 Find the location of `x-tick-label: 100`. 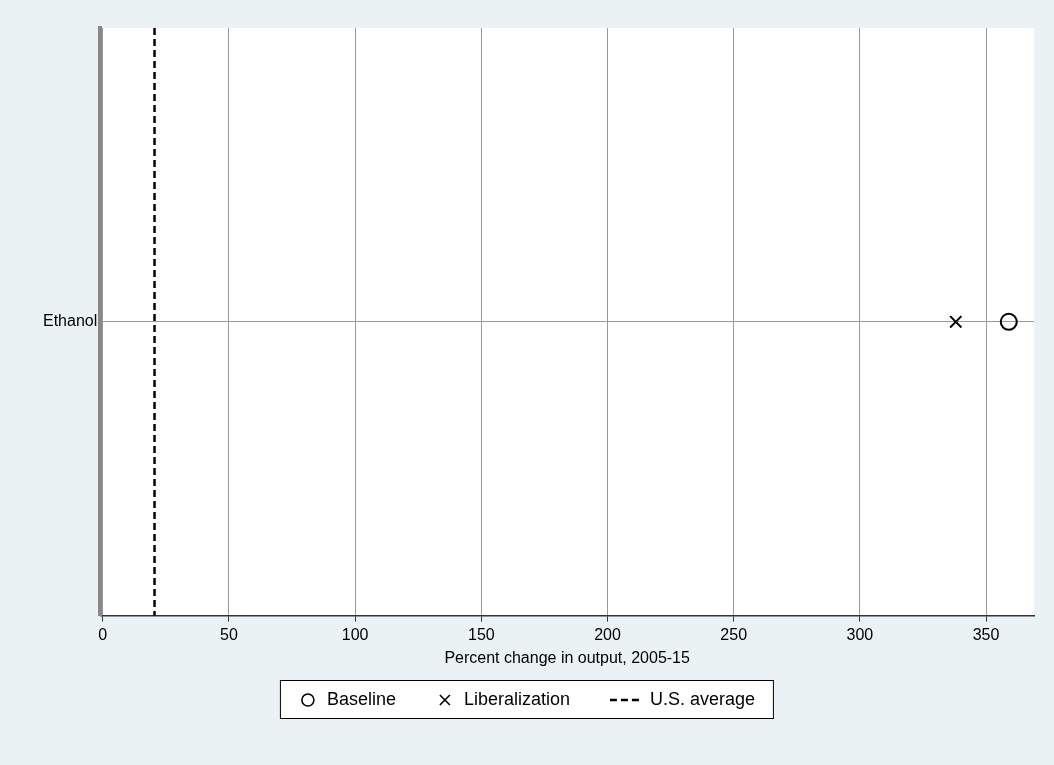

x-tick-label: 100 is located at coordinates (355, 634).